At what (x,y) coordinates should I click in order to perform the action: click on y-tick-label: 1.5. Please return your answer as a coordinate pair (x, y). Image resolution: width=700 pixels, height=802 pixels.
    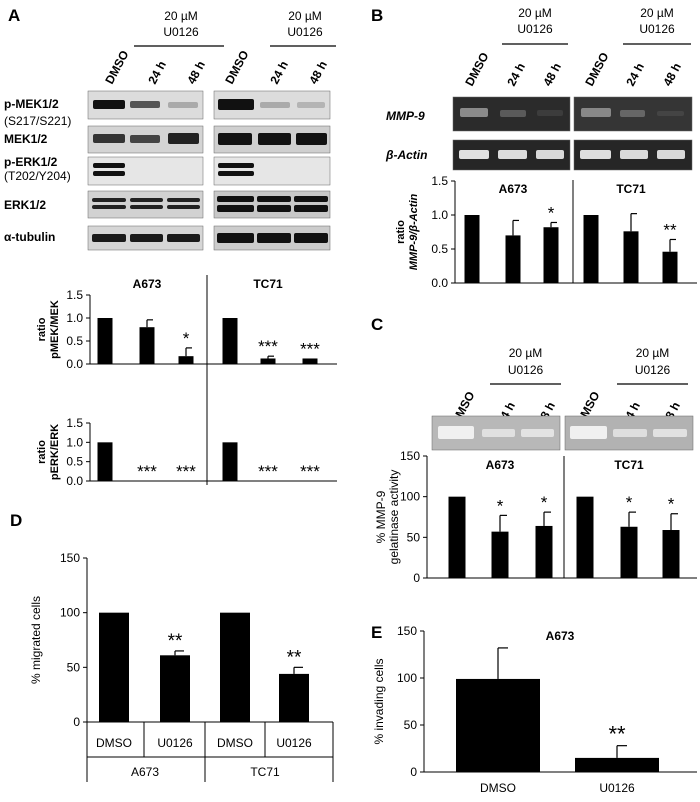
    Looking at the image, I should click on (74, 423).